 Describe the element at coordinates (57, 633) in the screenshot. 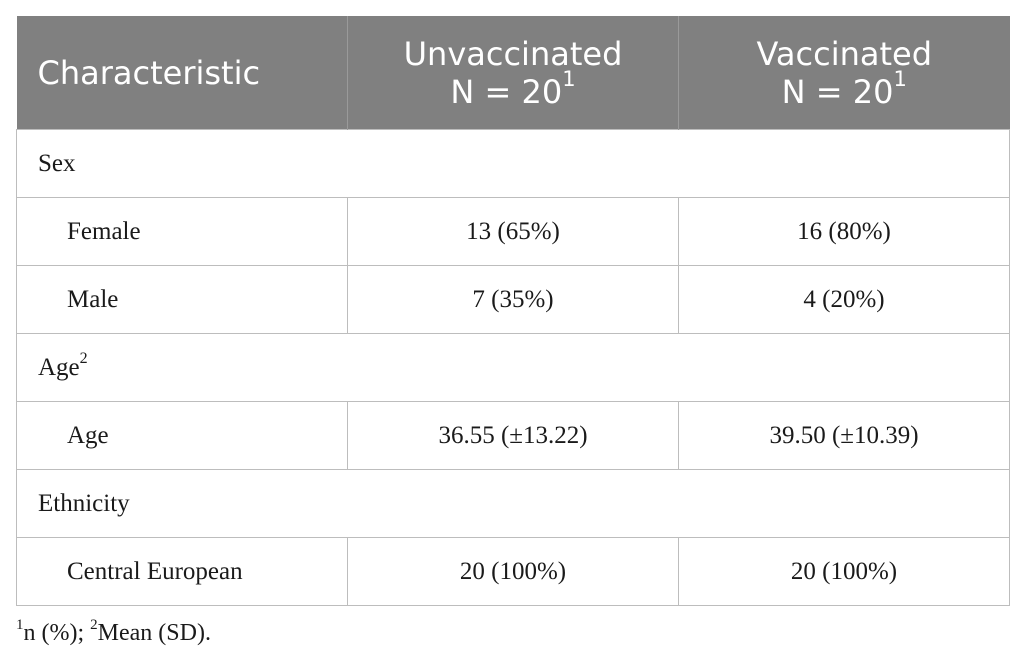

I see `footnote-text-1: n (%);` at that location.